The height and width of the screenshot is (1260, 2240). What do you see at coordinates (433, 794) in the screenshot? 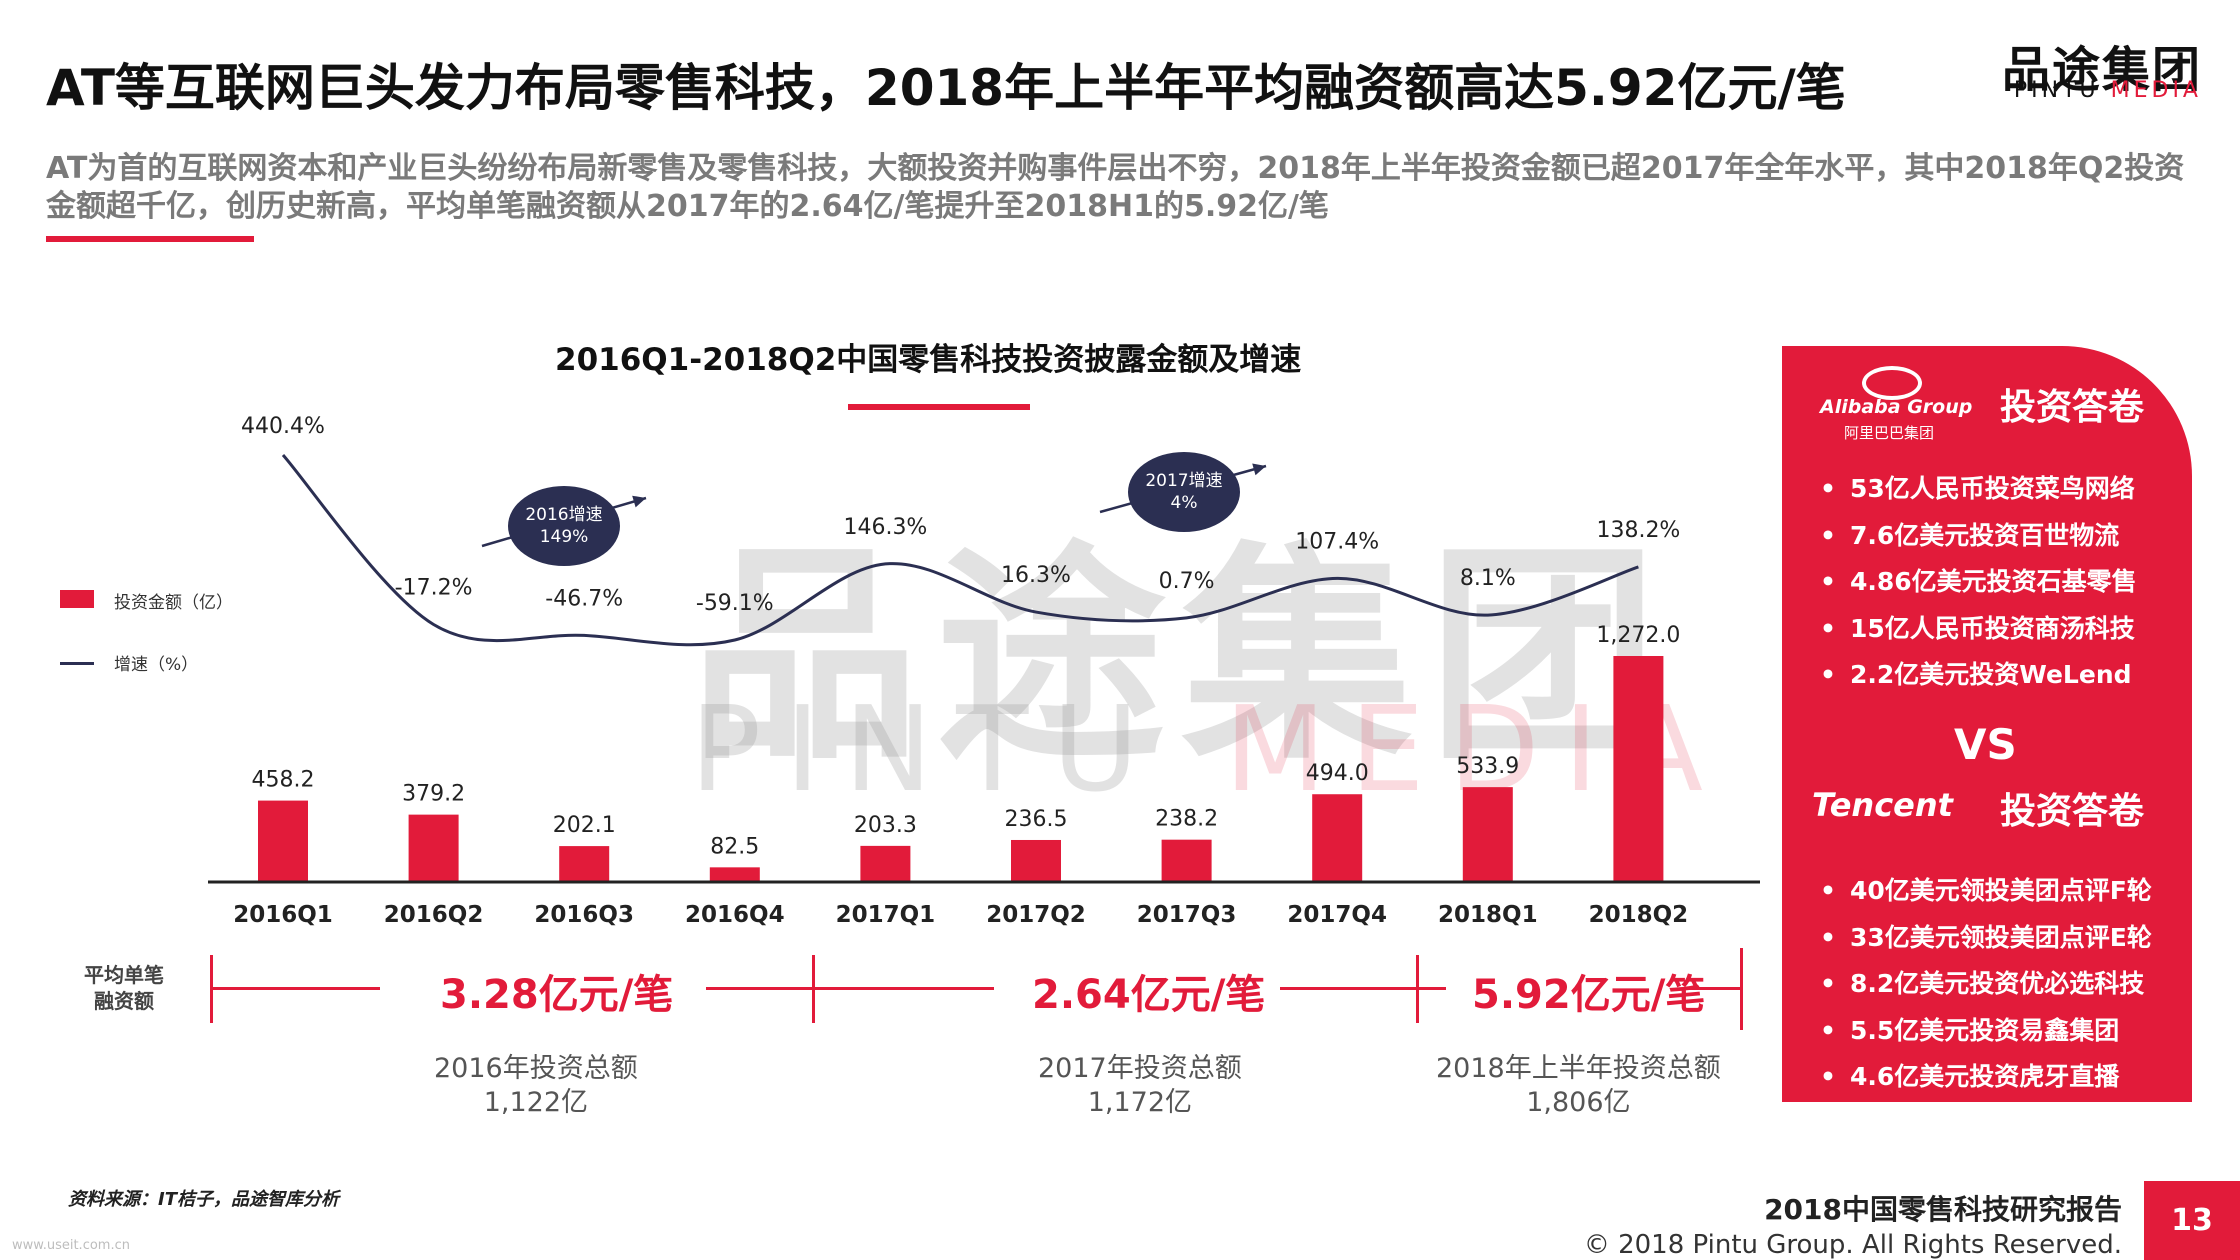
I see `bar-value-label: 379.2` at bounding box center [433, 794].